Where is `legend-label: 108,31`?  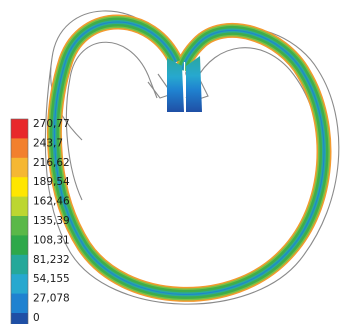
legend-label: 108,31 is located at coordinates (51, 240).